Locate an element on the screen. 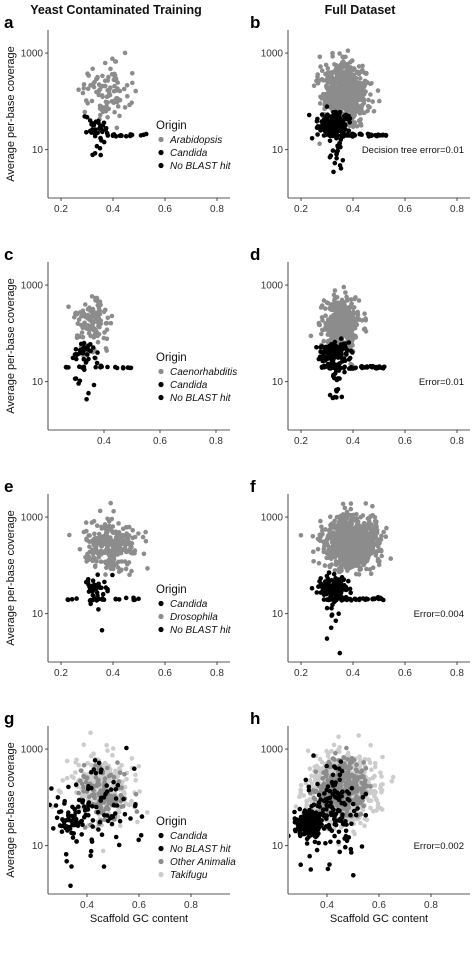  y-tick-label: 1000 is located at coordinates (32, 54).